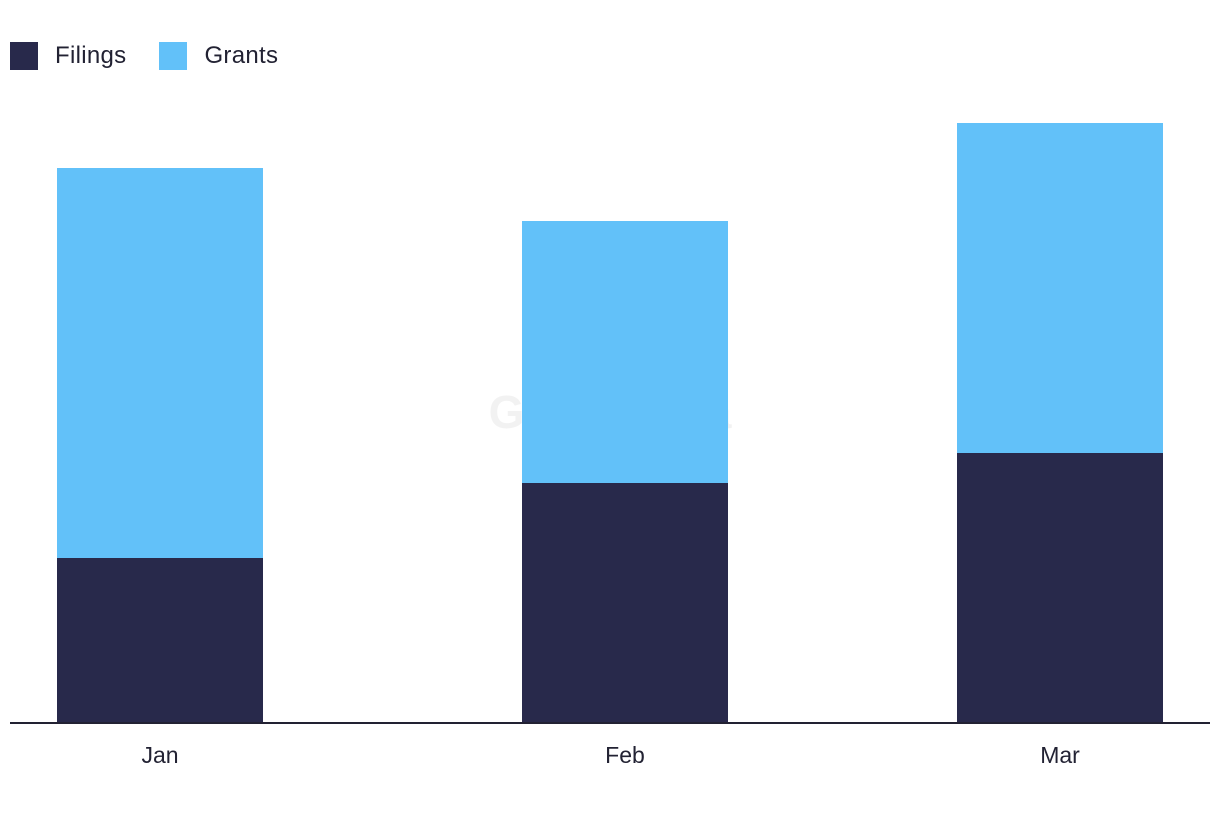 The height and width of the screenshot is (822, 1220). What do you see at coordinates (625, 755) in the screenshot?
I see `x-tick-label-feb: Feb` at bounding box center [625, 755].